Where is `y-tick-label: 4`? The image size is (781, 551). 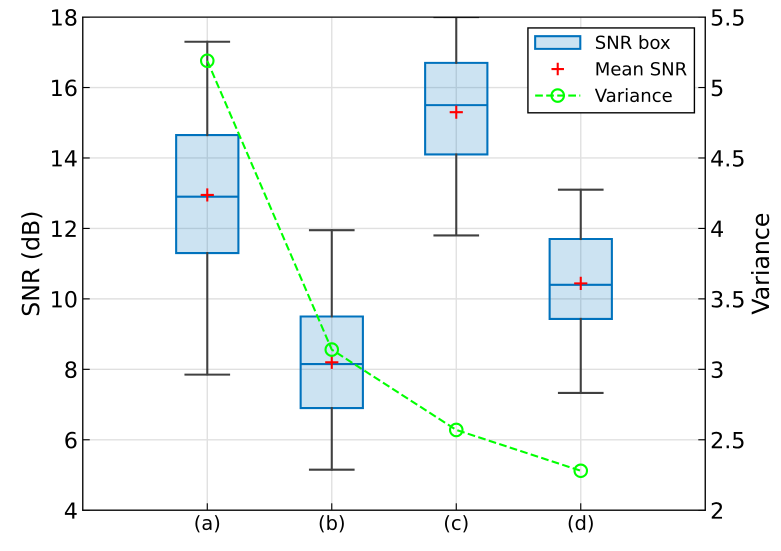
y-tick-label: 4 is located at coordinates (70, 510).